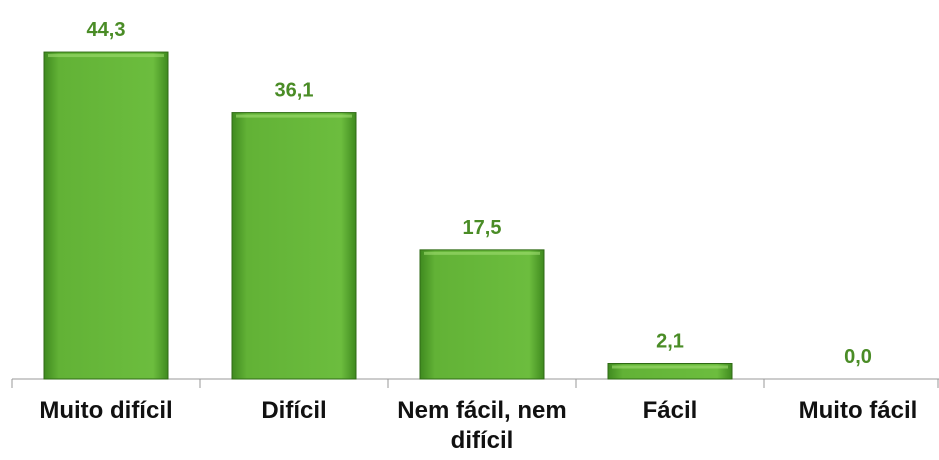 The width and height of the screenshot is (939, 460). What do you see at coordinates (858, 357) in the screenshot?
I see `data-label: 0,0` at bounding box center [858, 357].